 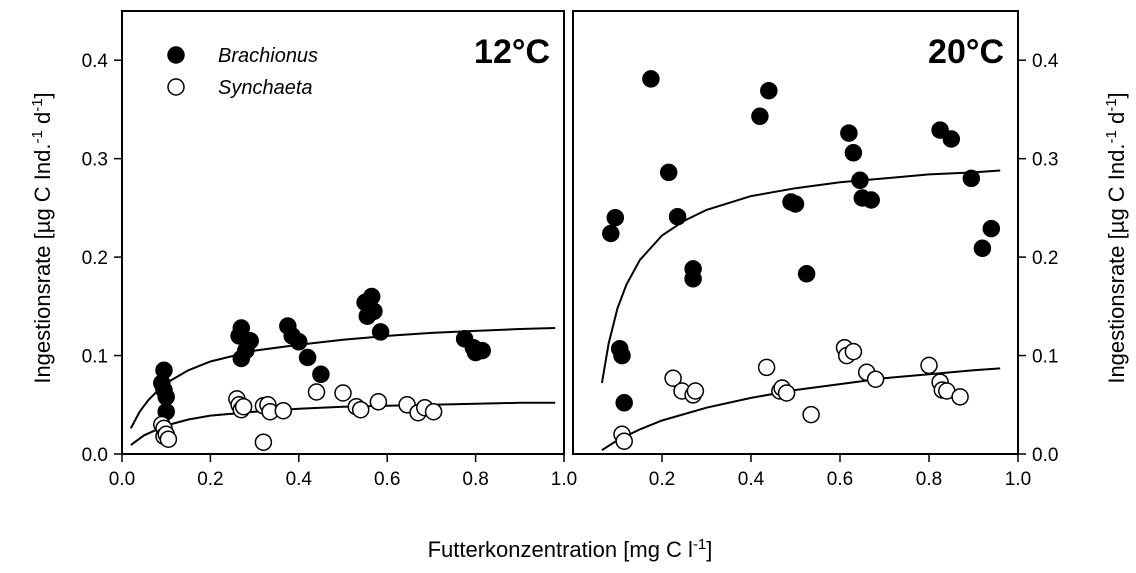 I want to click on legend-marker-brachionus, so click(x=176, y=55).